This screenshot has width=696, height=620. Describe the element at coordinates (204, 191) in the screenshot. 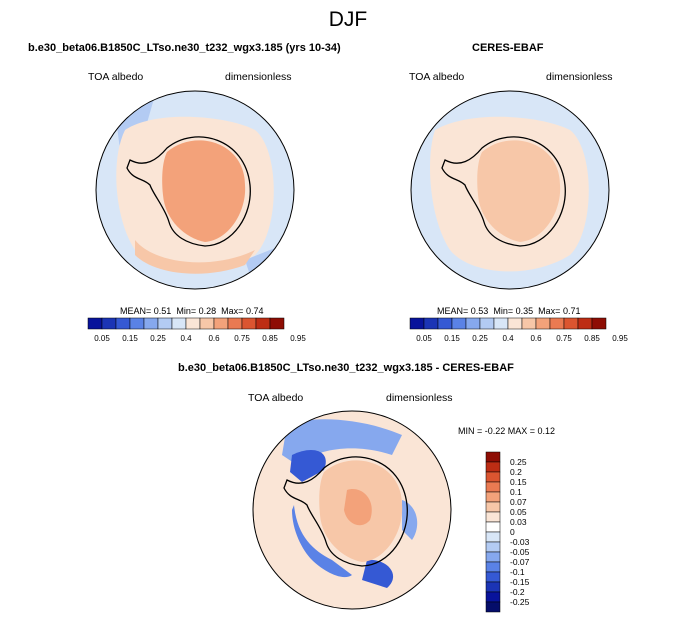

I see `model-ice-sheet-field` at that location.